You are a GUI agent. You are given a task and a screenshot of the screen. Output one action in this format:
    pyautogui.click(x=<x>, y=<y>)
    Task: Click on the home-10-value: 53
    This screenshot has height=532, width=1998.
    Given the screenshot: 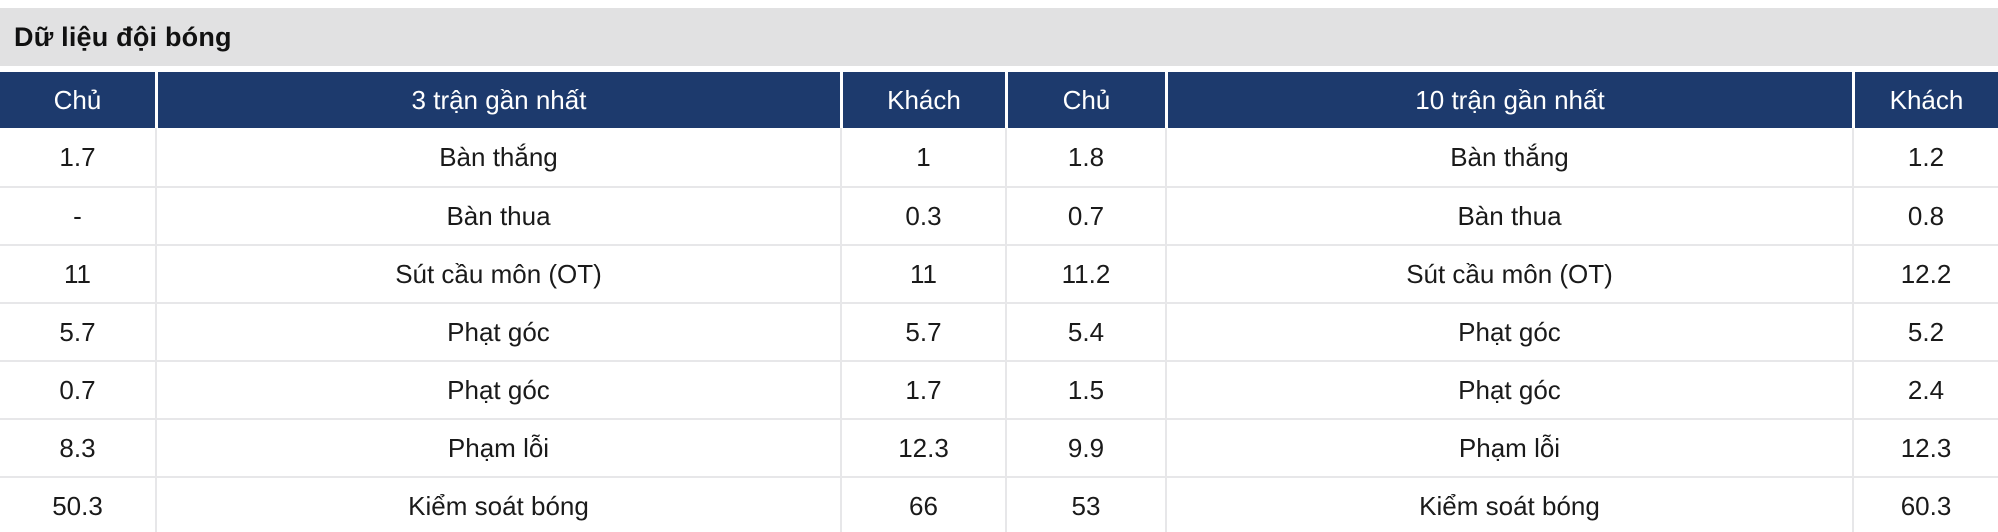 What is the action you would take?
    pyautogui.click(x=1085, y=505)
    